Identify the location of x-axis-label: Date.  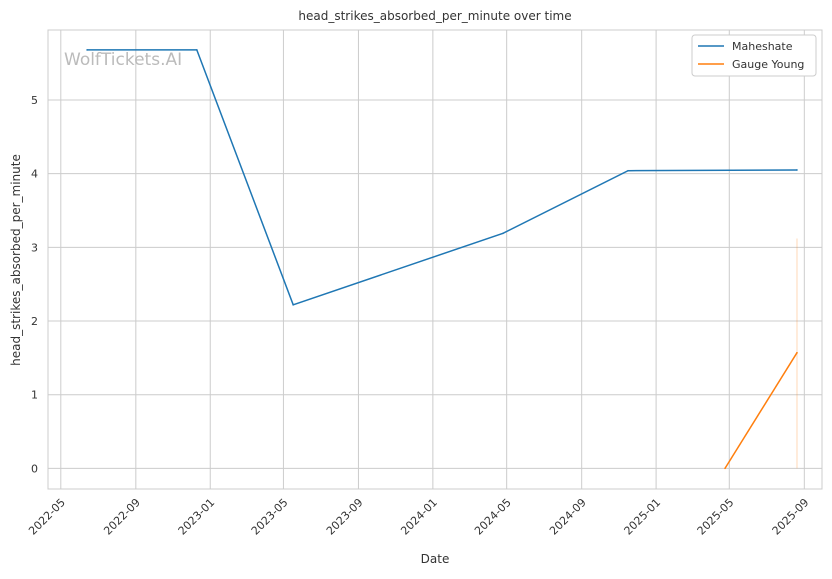
(435, 559).